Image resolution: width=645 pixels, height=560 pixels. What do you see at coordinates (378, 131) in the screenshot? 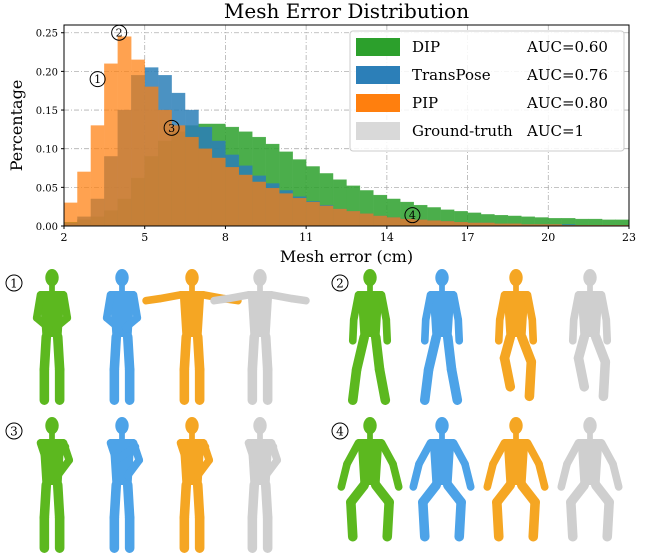
I see `legend-swatch-ground-truth` at bounding box center [378, 131].